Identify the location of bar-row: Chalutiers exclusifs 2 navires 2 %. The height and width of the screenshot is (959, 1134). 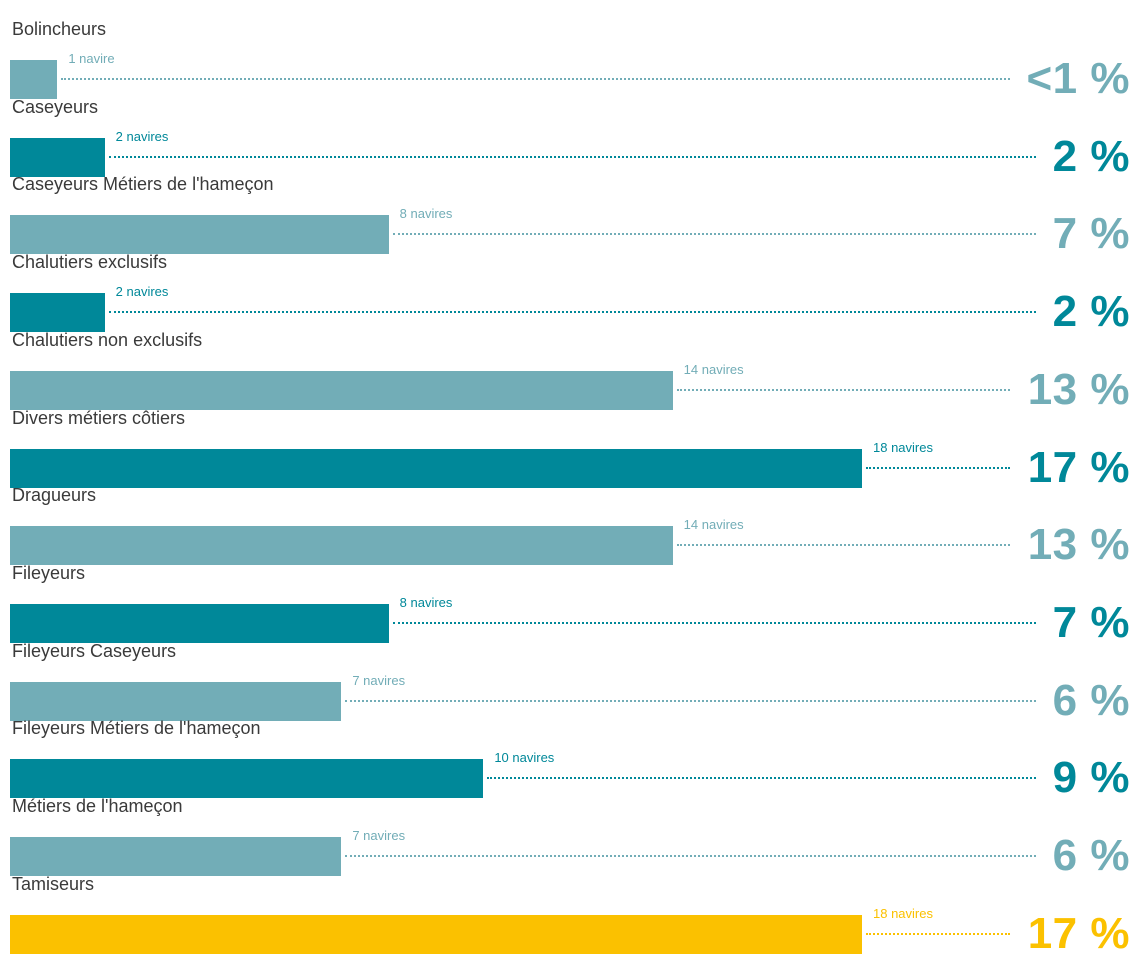
(567, 293).